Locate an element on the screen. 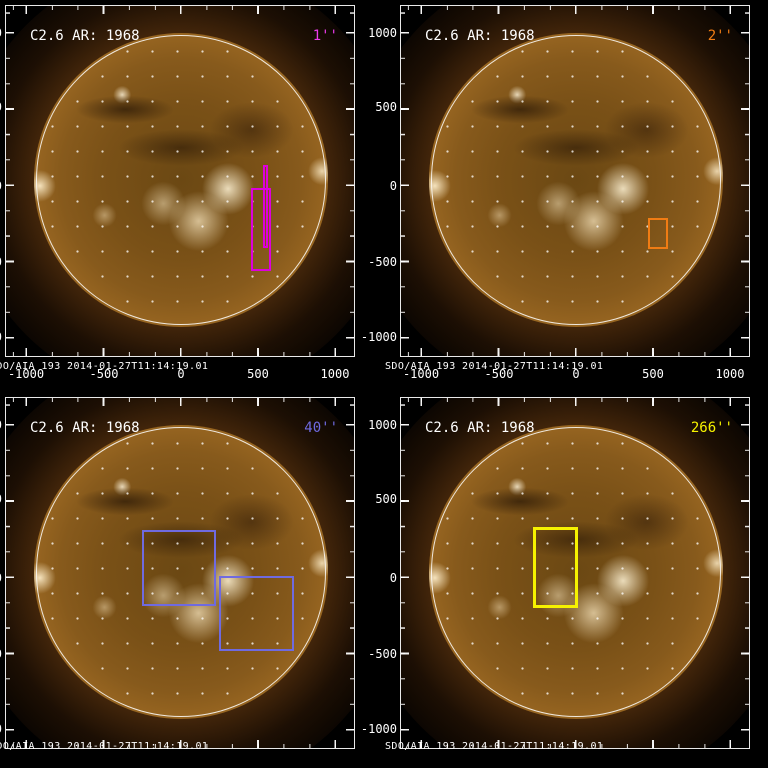 This screenshot has height=768, width=768. slit-width-label: 40'' is located at coordinates (321, 428).